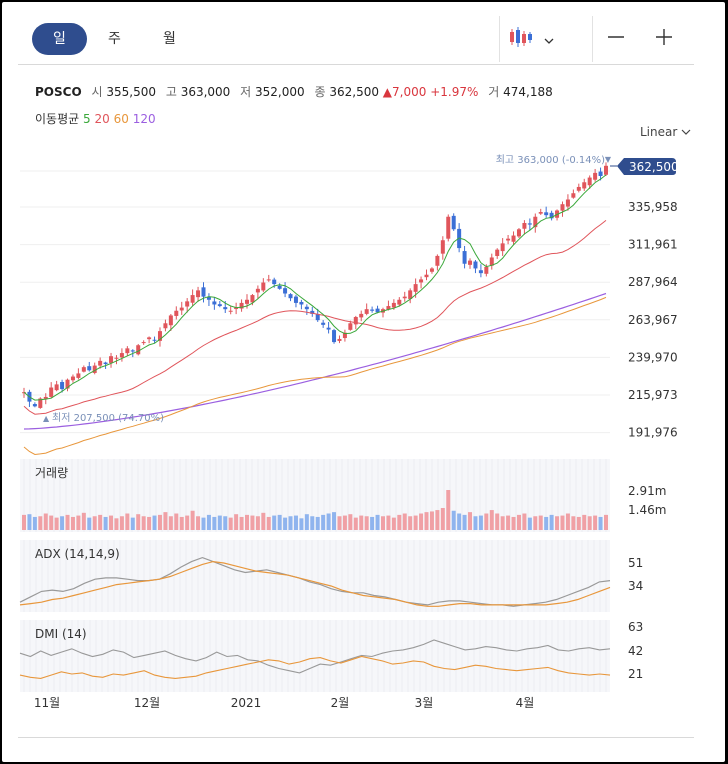 The height and width of the screenshot is (764, 728). I want to click on toolbar-divider, so click(499, 39).